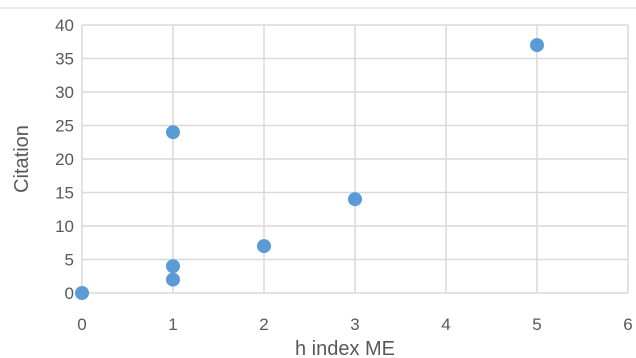  What do you see at coordinates (64, 92) in the screenshot?
I see `y-tick-label: 30` at bounding box center [64, 92].